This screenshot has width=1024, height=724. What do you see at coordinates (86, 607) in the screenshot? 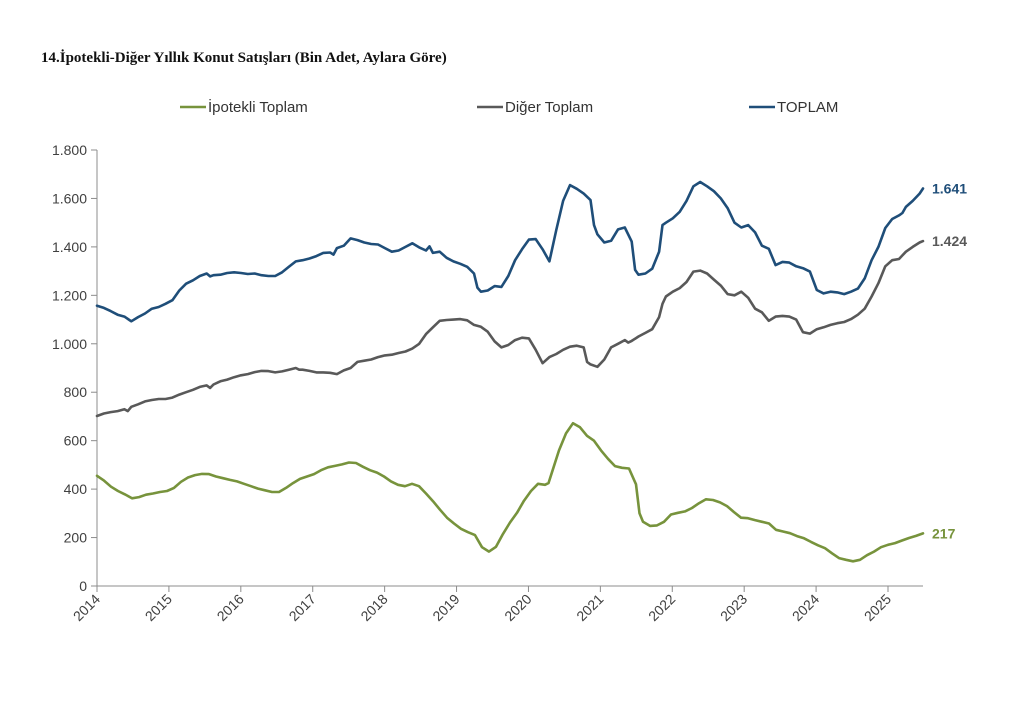
I see `x-tick-label: 2014` at bounding box center [86, 607].